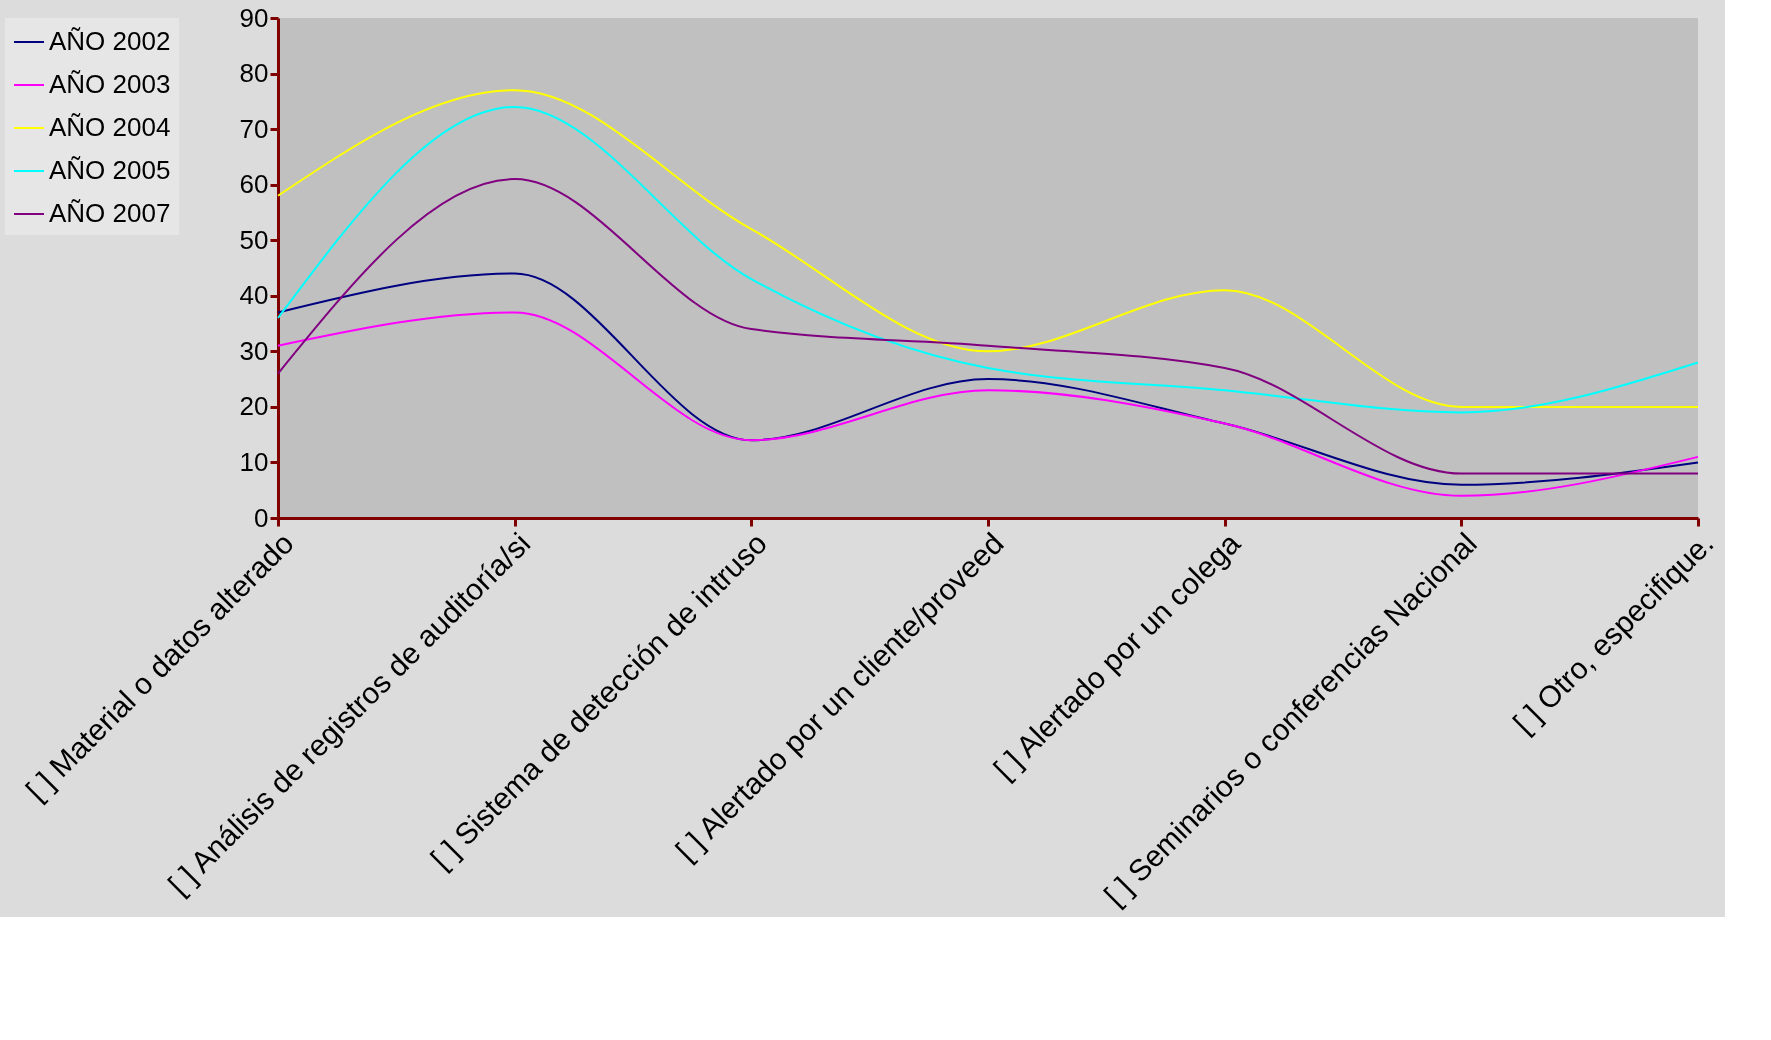  What do you see at coordinates (988, 404) in the screenshot?
I see `line-series` at bounding box center [988, 404].